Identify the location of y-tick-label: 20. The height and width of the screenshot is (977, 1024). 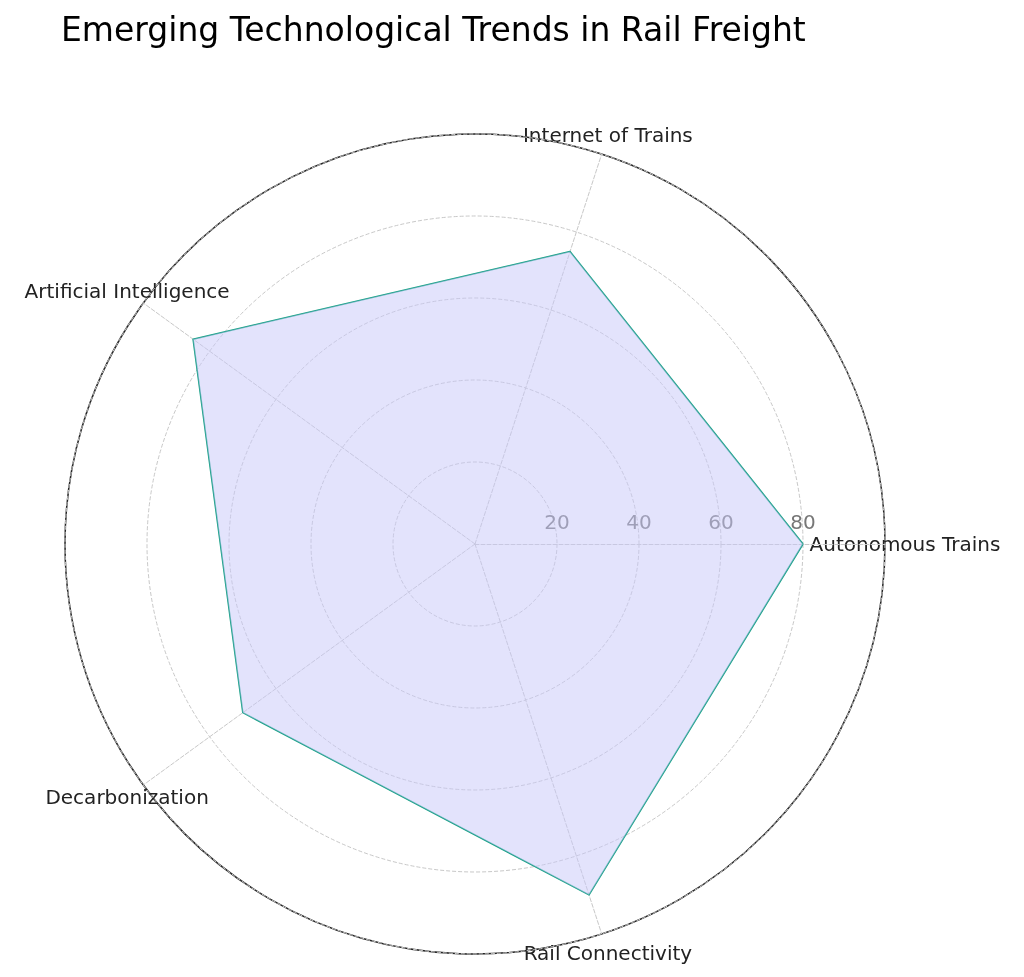
(557, 522).